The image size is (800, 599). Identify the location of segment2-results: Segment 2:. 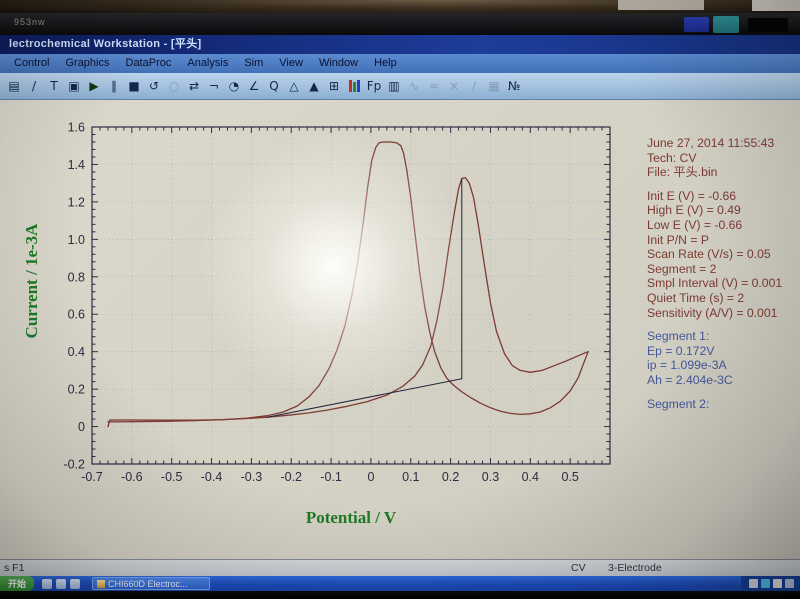
(723, 404).